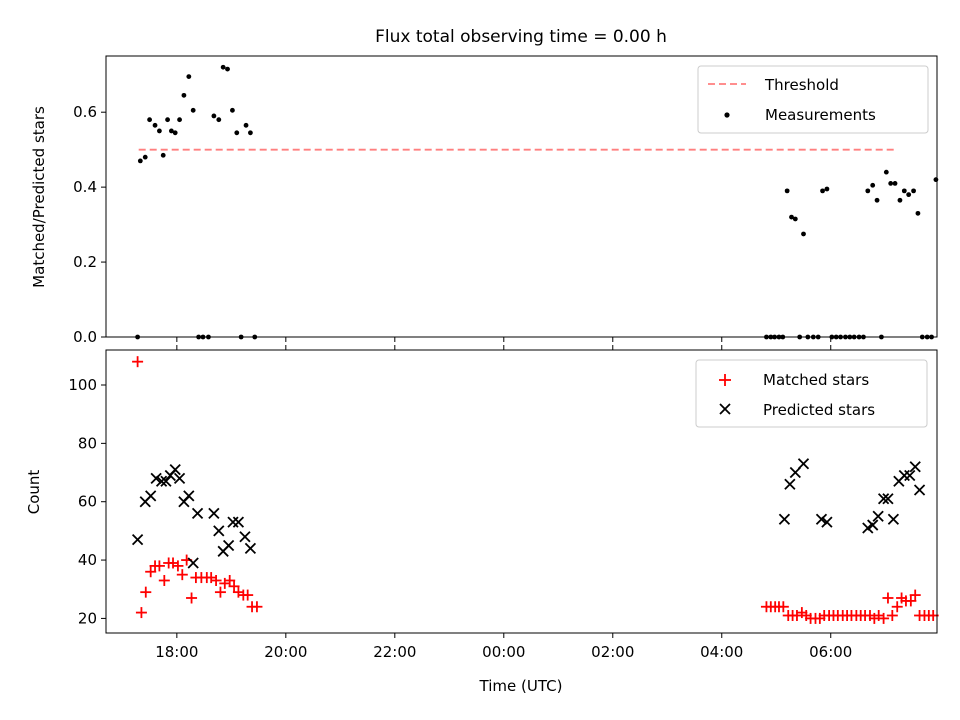 Image resolution: width=960 pixels, height=720 pixels. Describe the element at coordinates (176, 652) in the screenshot. I see `x-tick-label: 18:00` at that location.